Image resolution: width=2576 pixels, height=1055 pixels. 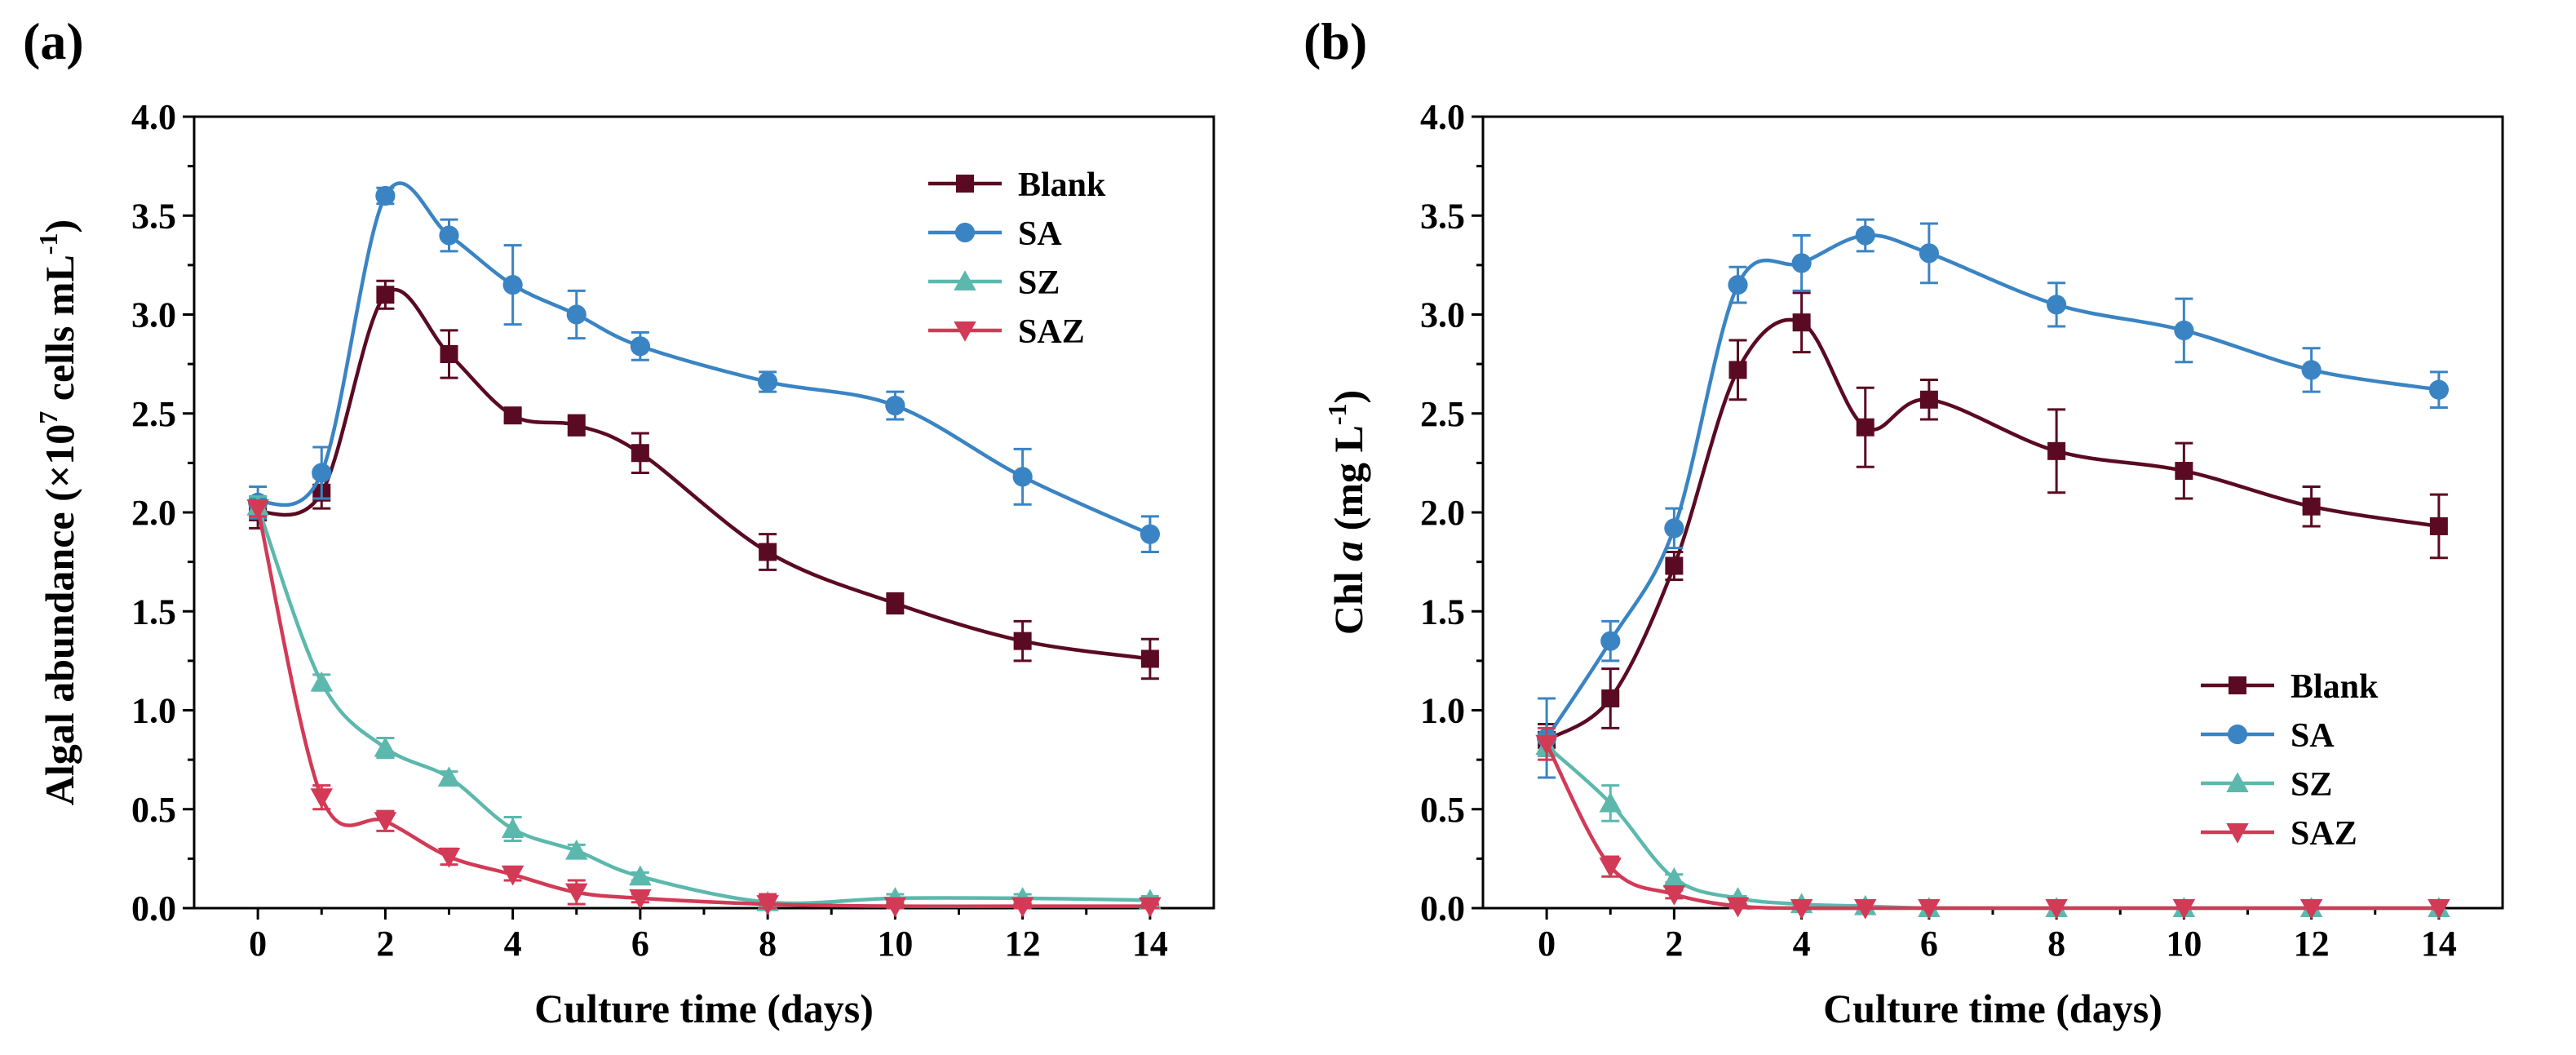 What do you see at coordinates (1023, 944) in the screenshot?
I see `x-tick-label: 12` at bounding box center [1023, 944].